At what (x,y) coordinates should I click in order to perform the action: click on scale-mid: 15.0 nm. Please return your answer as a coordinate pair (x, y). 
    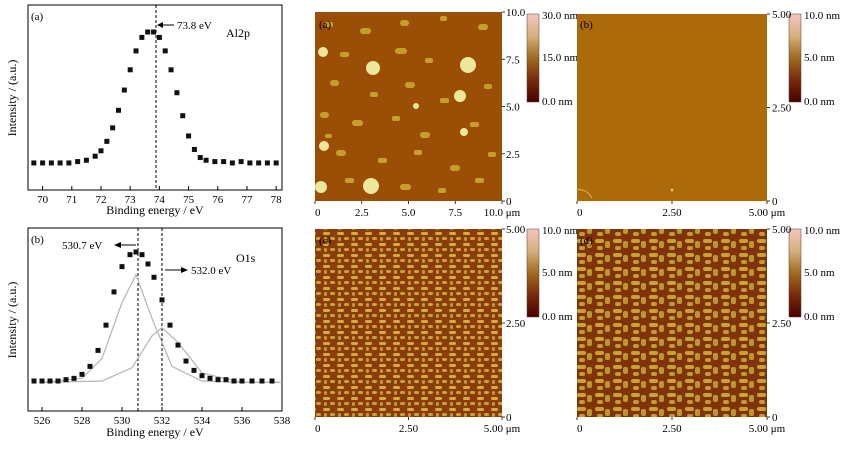
    Looking at the image, I should click on (560, 58).